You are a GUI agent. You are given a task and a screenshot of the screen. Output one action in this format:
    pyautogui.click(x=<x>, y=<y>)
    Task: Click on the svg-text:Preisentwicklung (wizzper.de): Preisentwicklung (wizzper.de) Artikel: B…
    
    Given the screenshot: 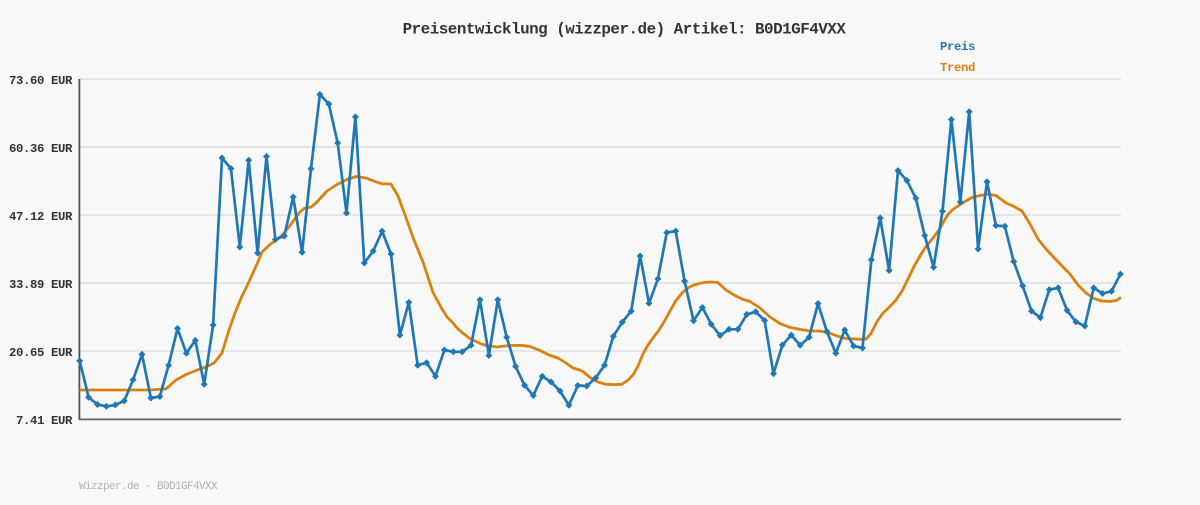 What is the action you would take?
    pyautogui.click(x=625, y=30)
    